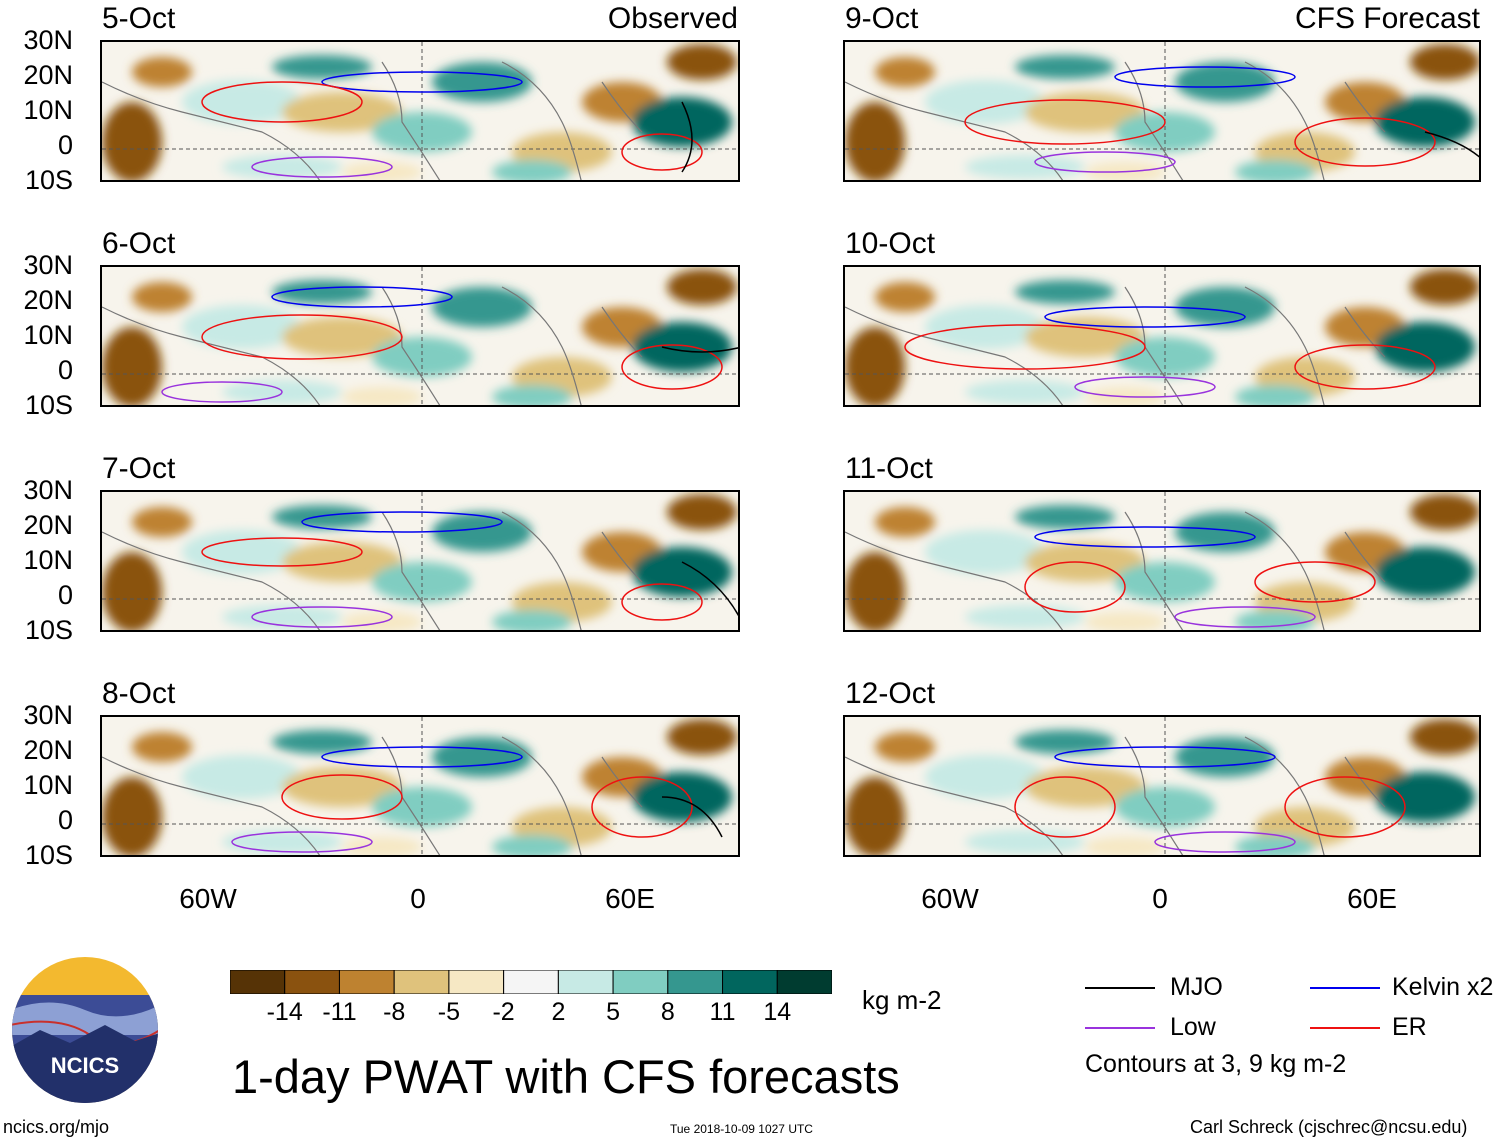 This screenshot has height=1142, width=1510. I want to click on date-label: 9-Oct, so click(882, 18).